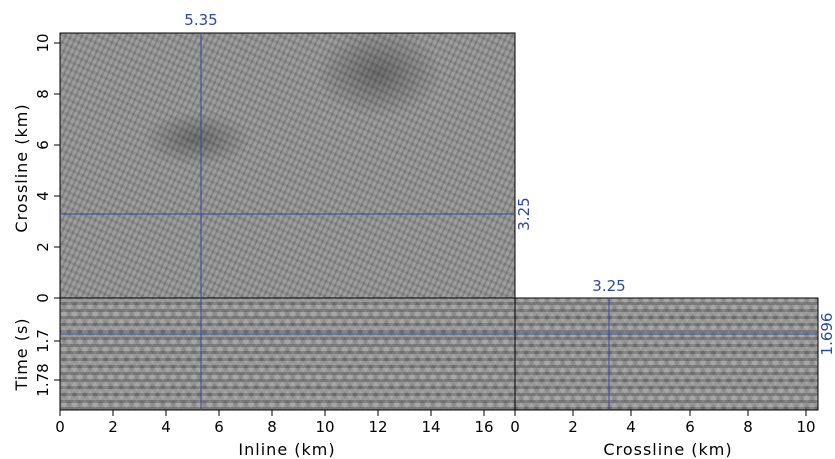 The image size is (835, 459). What do you see at coordinates (43, 42) in the screenshot?
I see `crossline-left-tick-label: 10` at bounding box center [43, 42].